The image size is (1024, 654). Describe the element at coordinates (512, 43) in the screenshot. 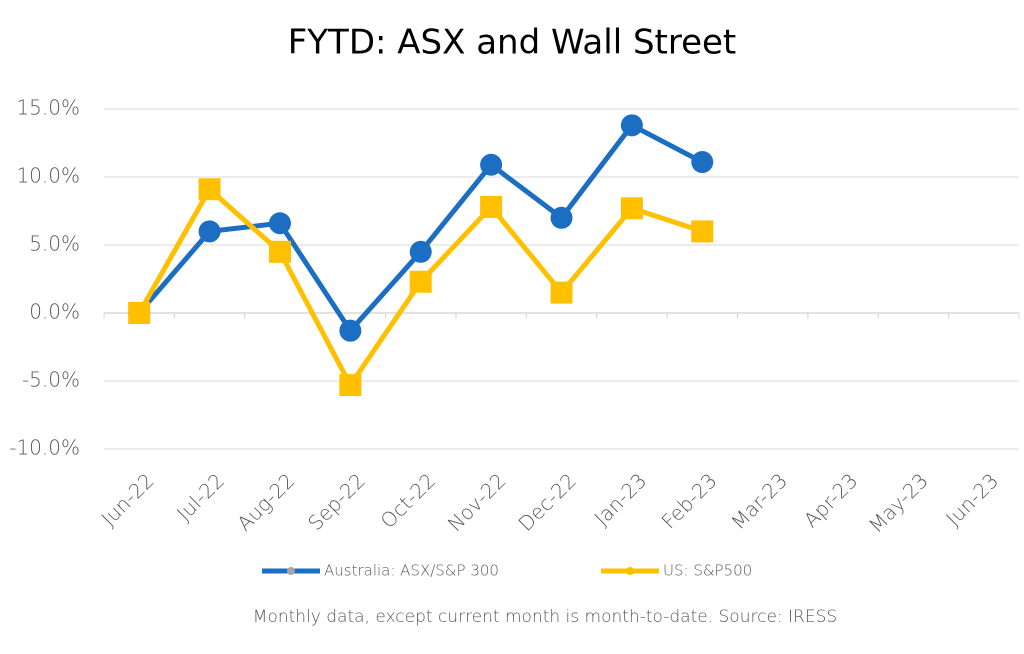

I see `chart-title: FYTD: ASX and Wall Street` at that location.